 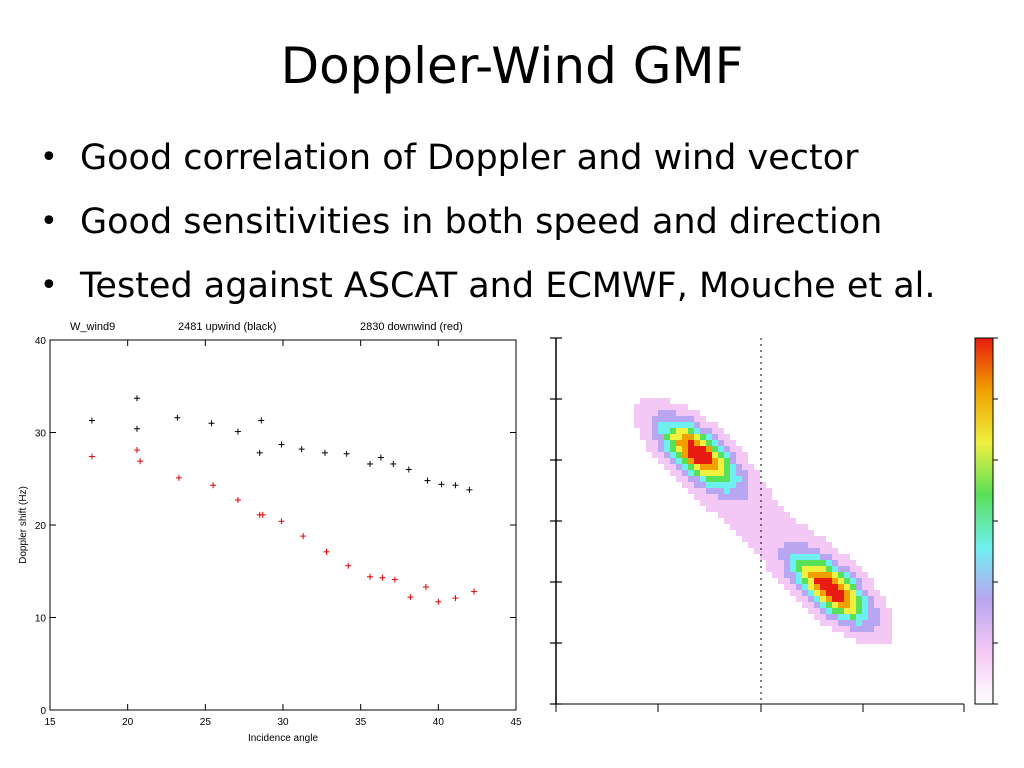 I want to click on x-tick-label: 20, so click(x=128, y=722).